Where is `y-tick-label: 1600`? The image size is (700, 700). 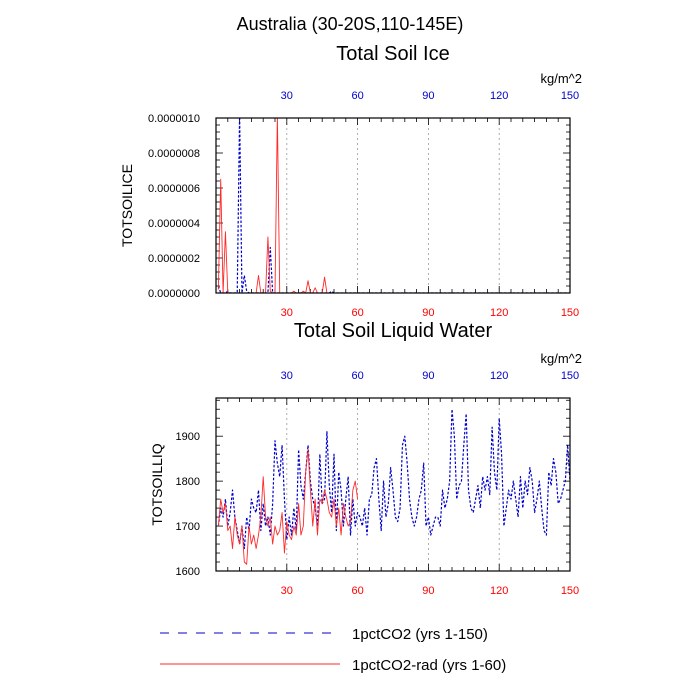
y-tick-label: 1600 is located at coordinates (188, 572).